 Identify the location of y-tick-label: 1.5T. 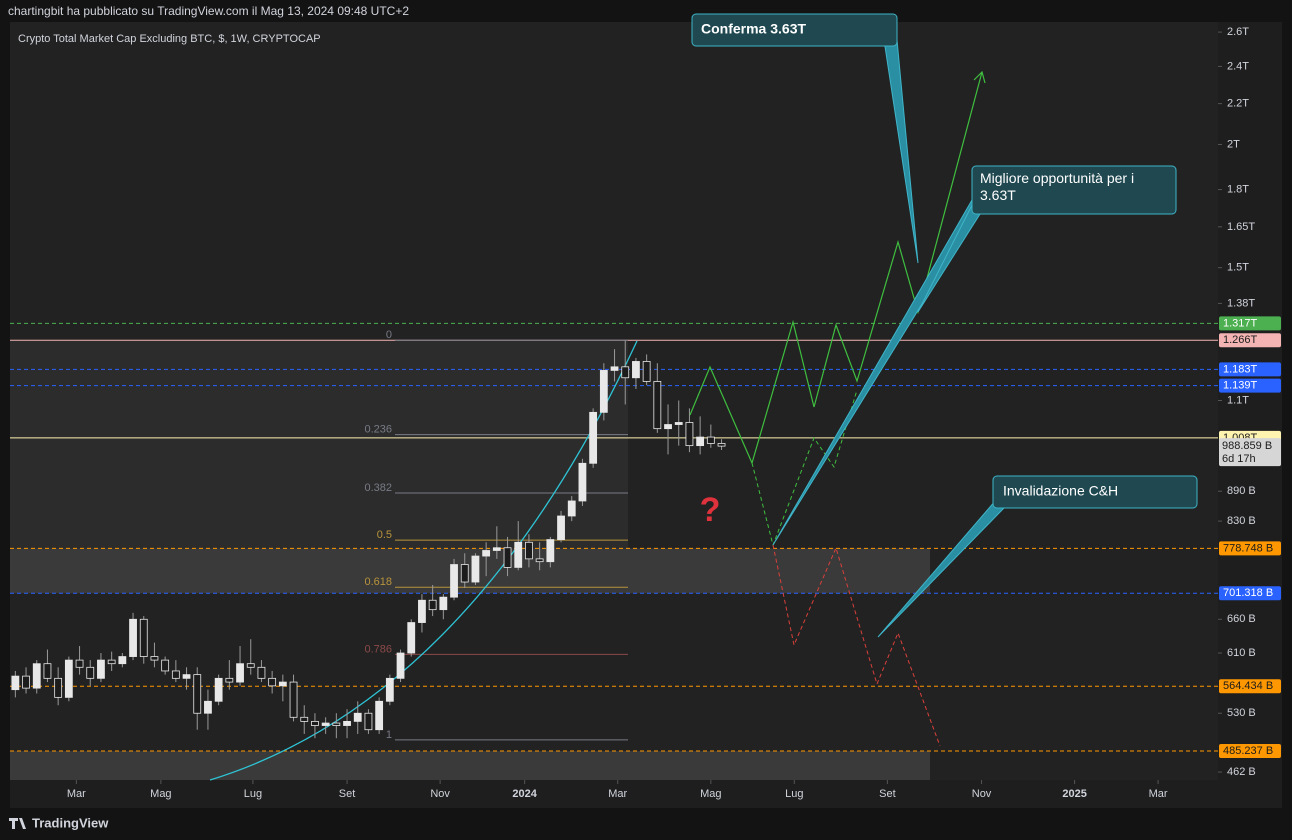
(1238, 268).